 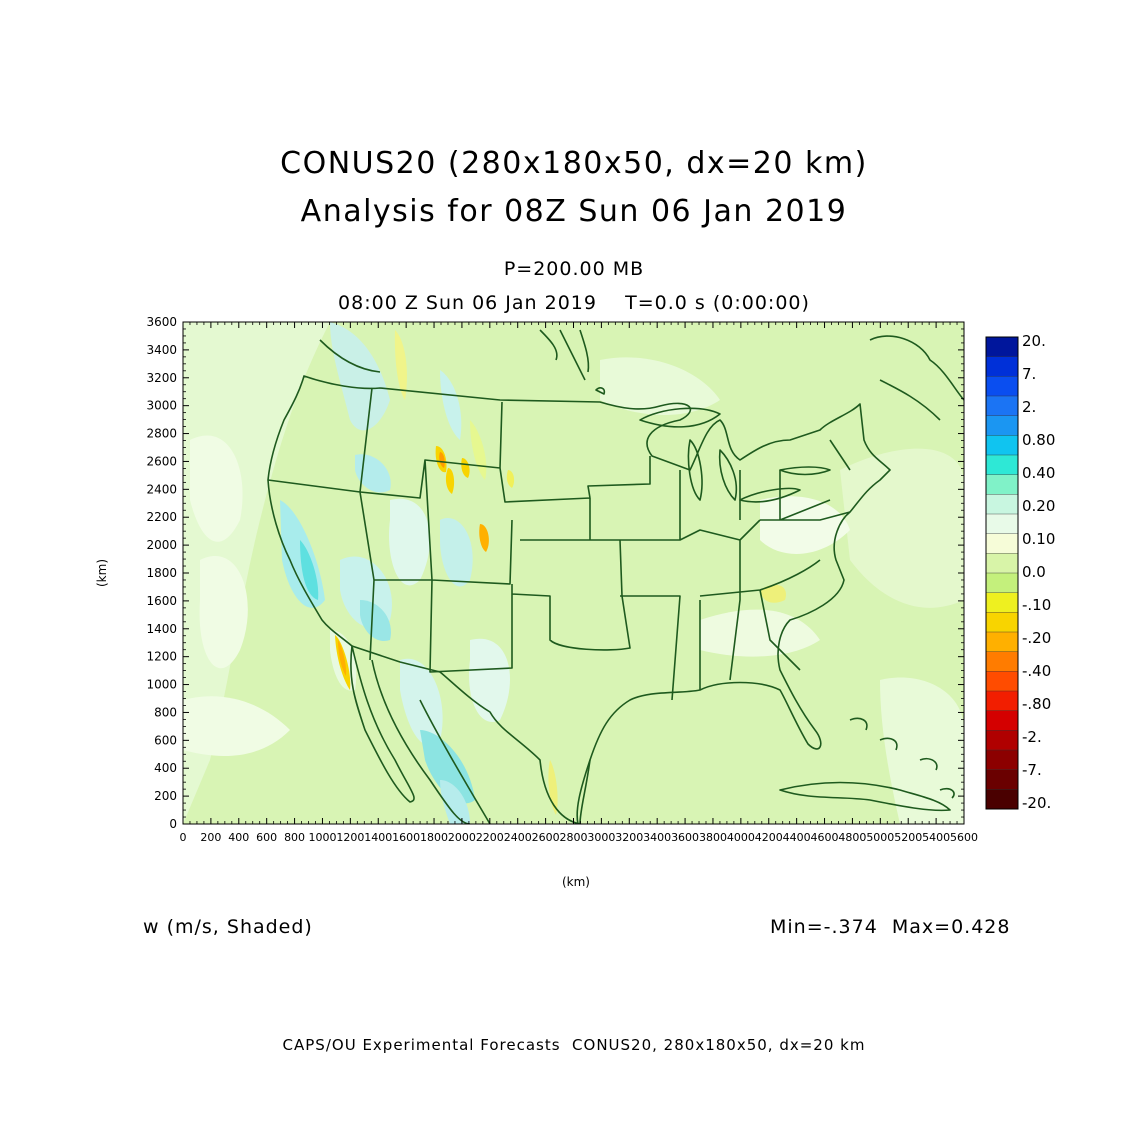 I want to click on colorbar-label: -20., so click(x=1036, y=803).